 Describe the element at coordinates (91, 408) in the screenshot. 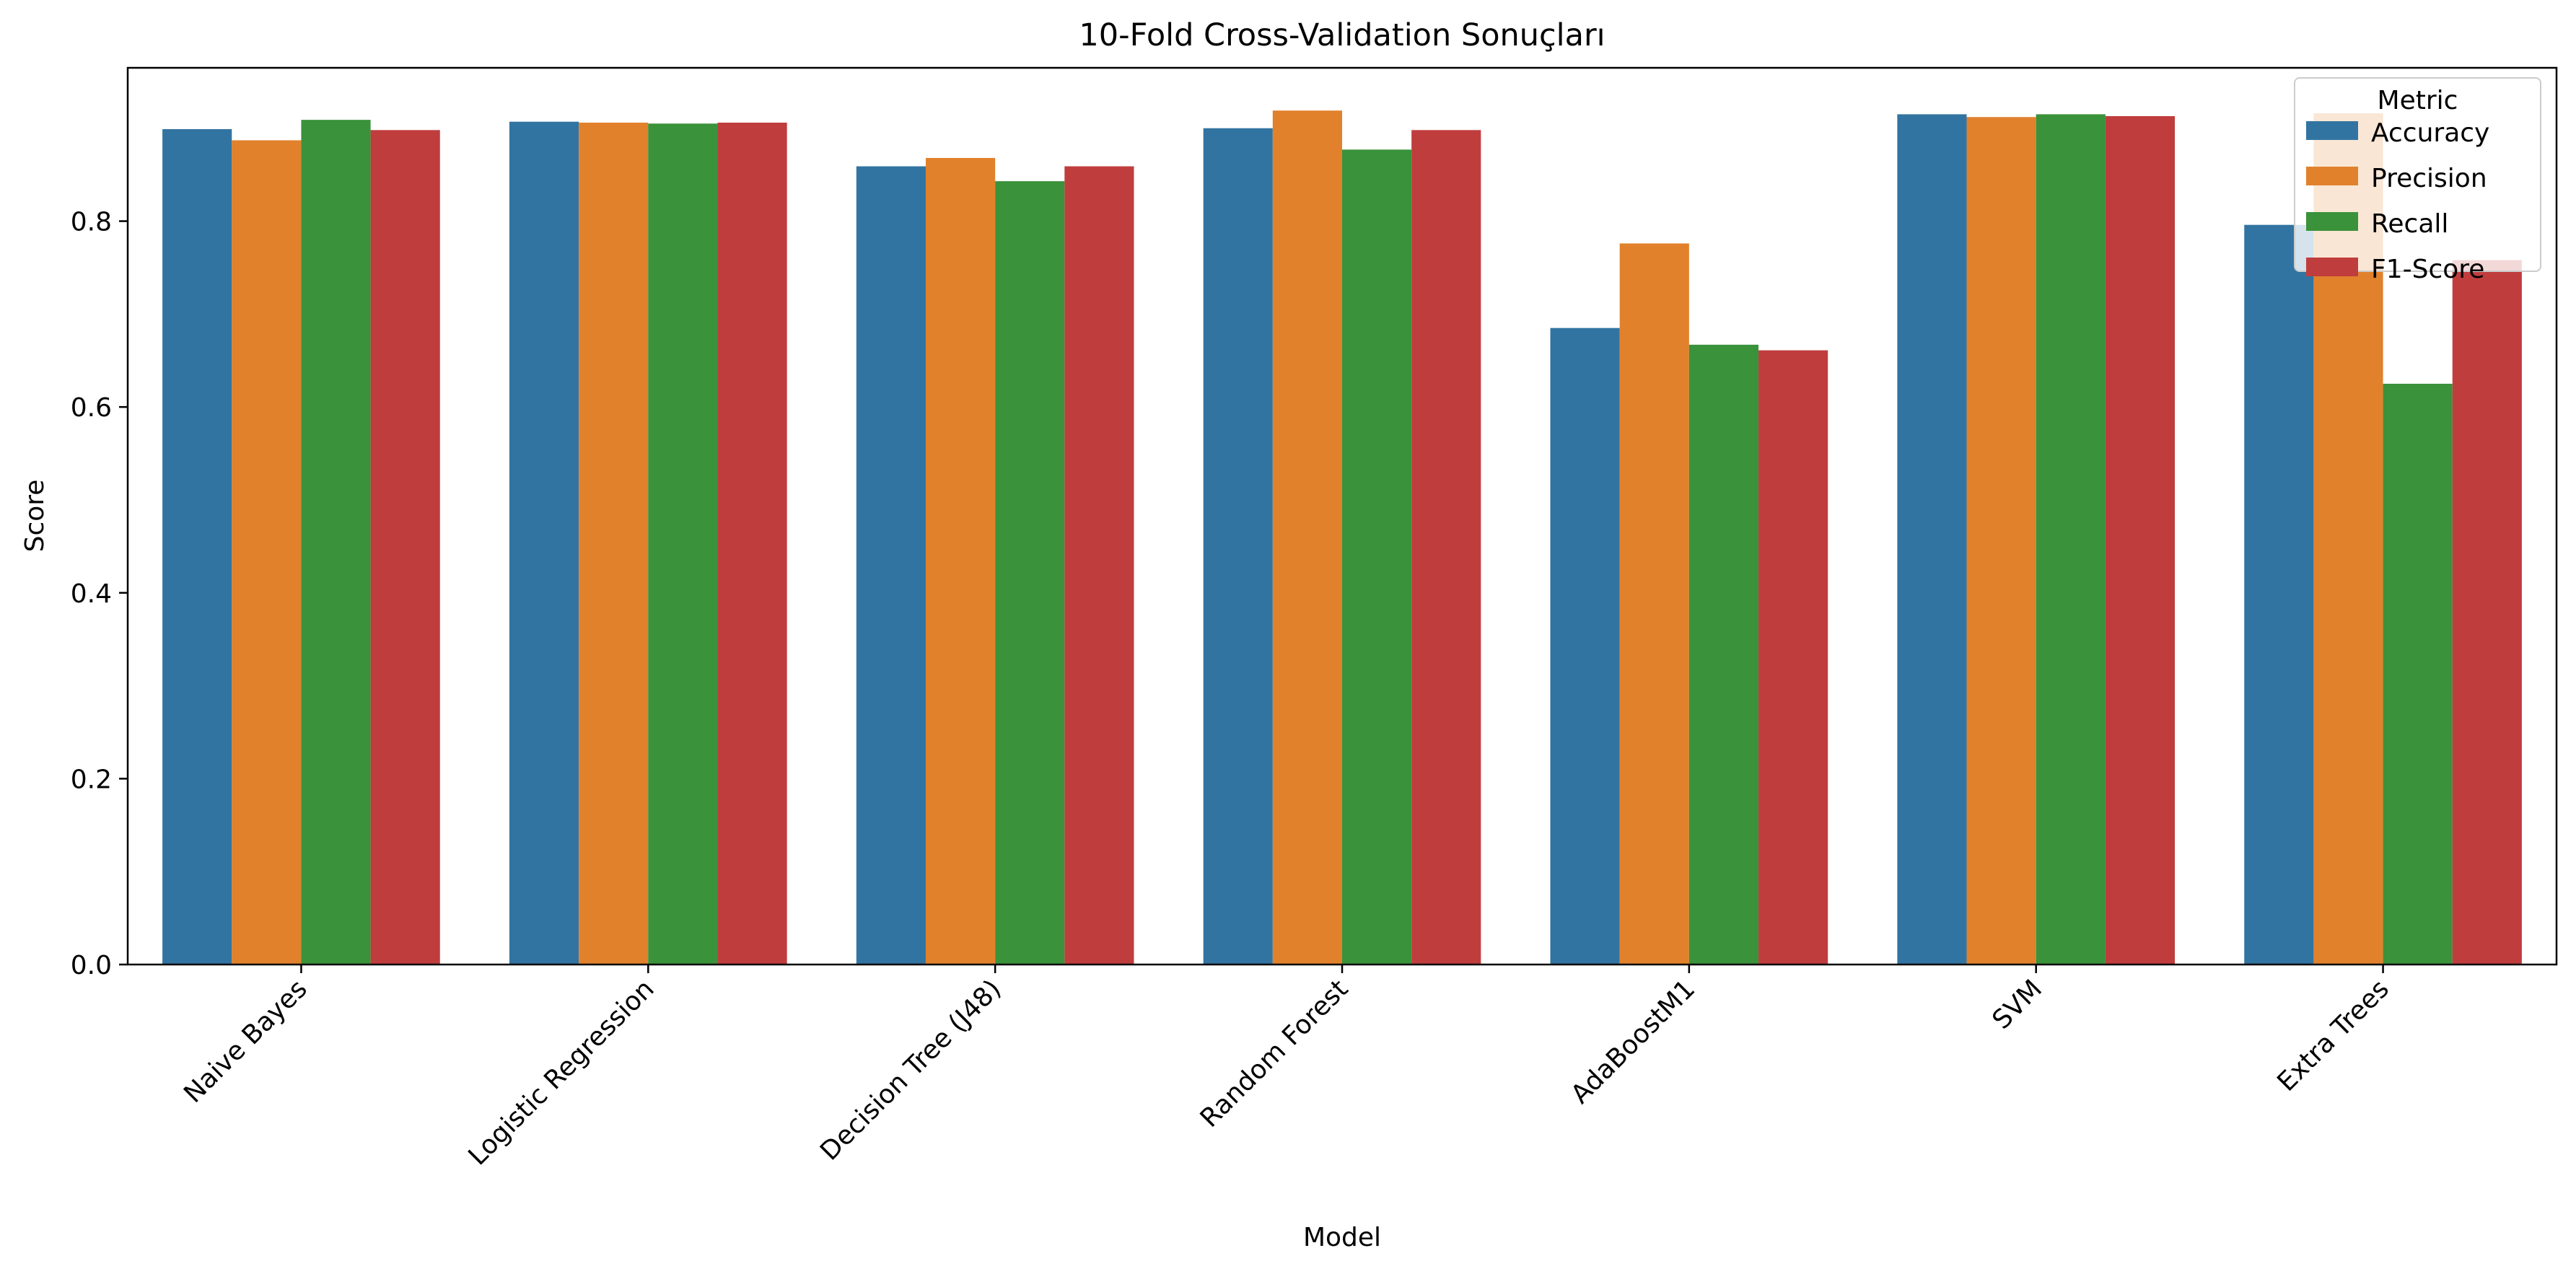

I see `y-tick-label: 0.6` at that location.